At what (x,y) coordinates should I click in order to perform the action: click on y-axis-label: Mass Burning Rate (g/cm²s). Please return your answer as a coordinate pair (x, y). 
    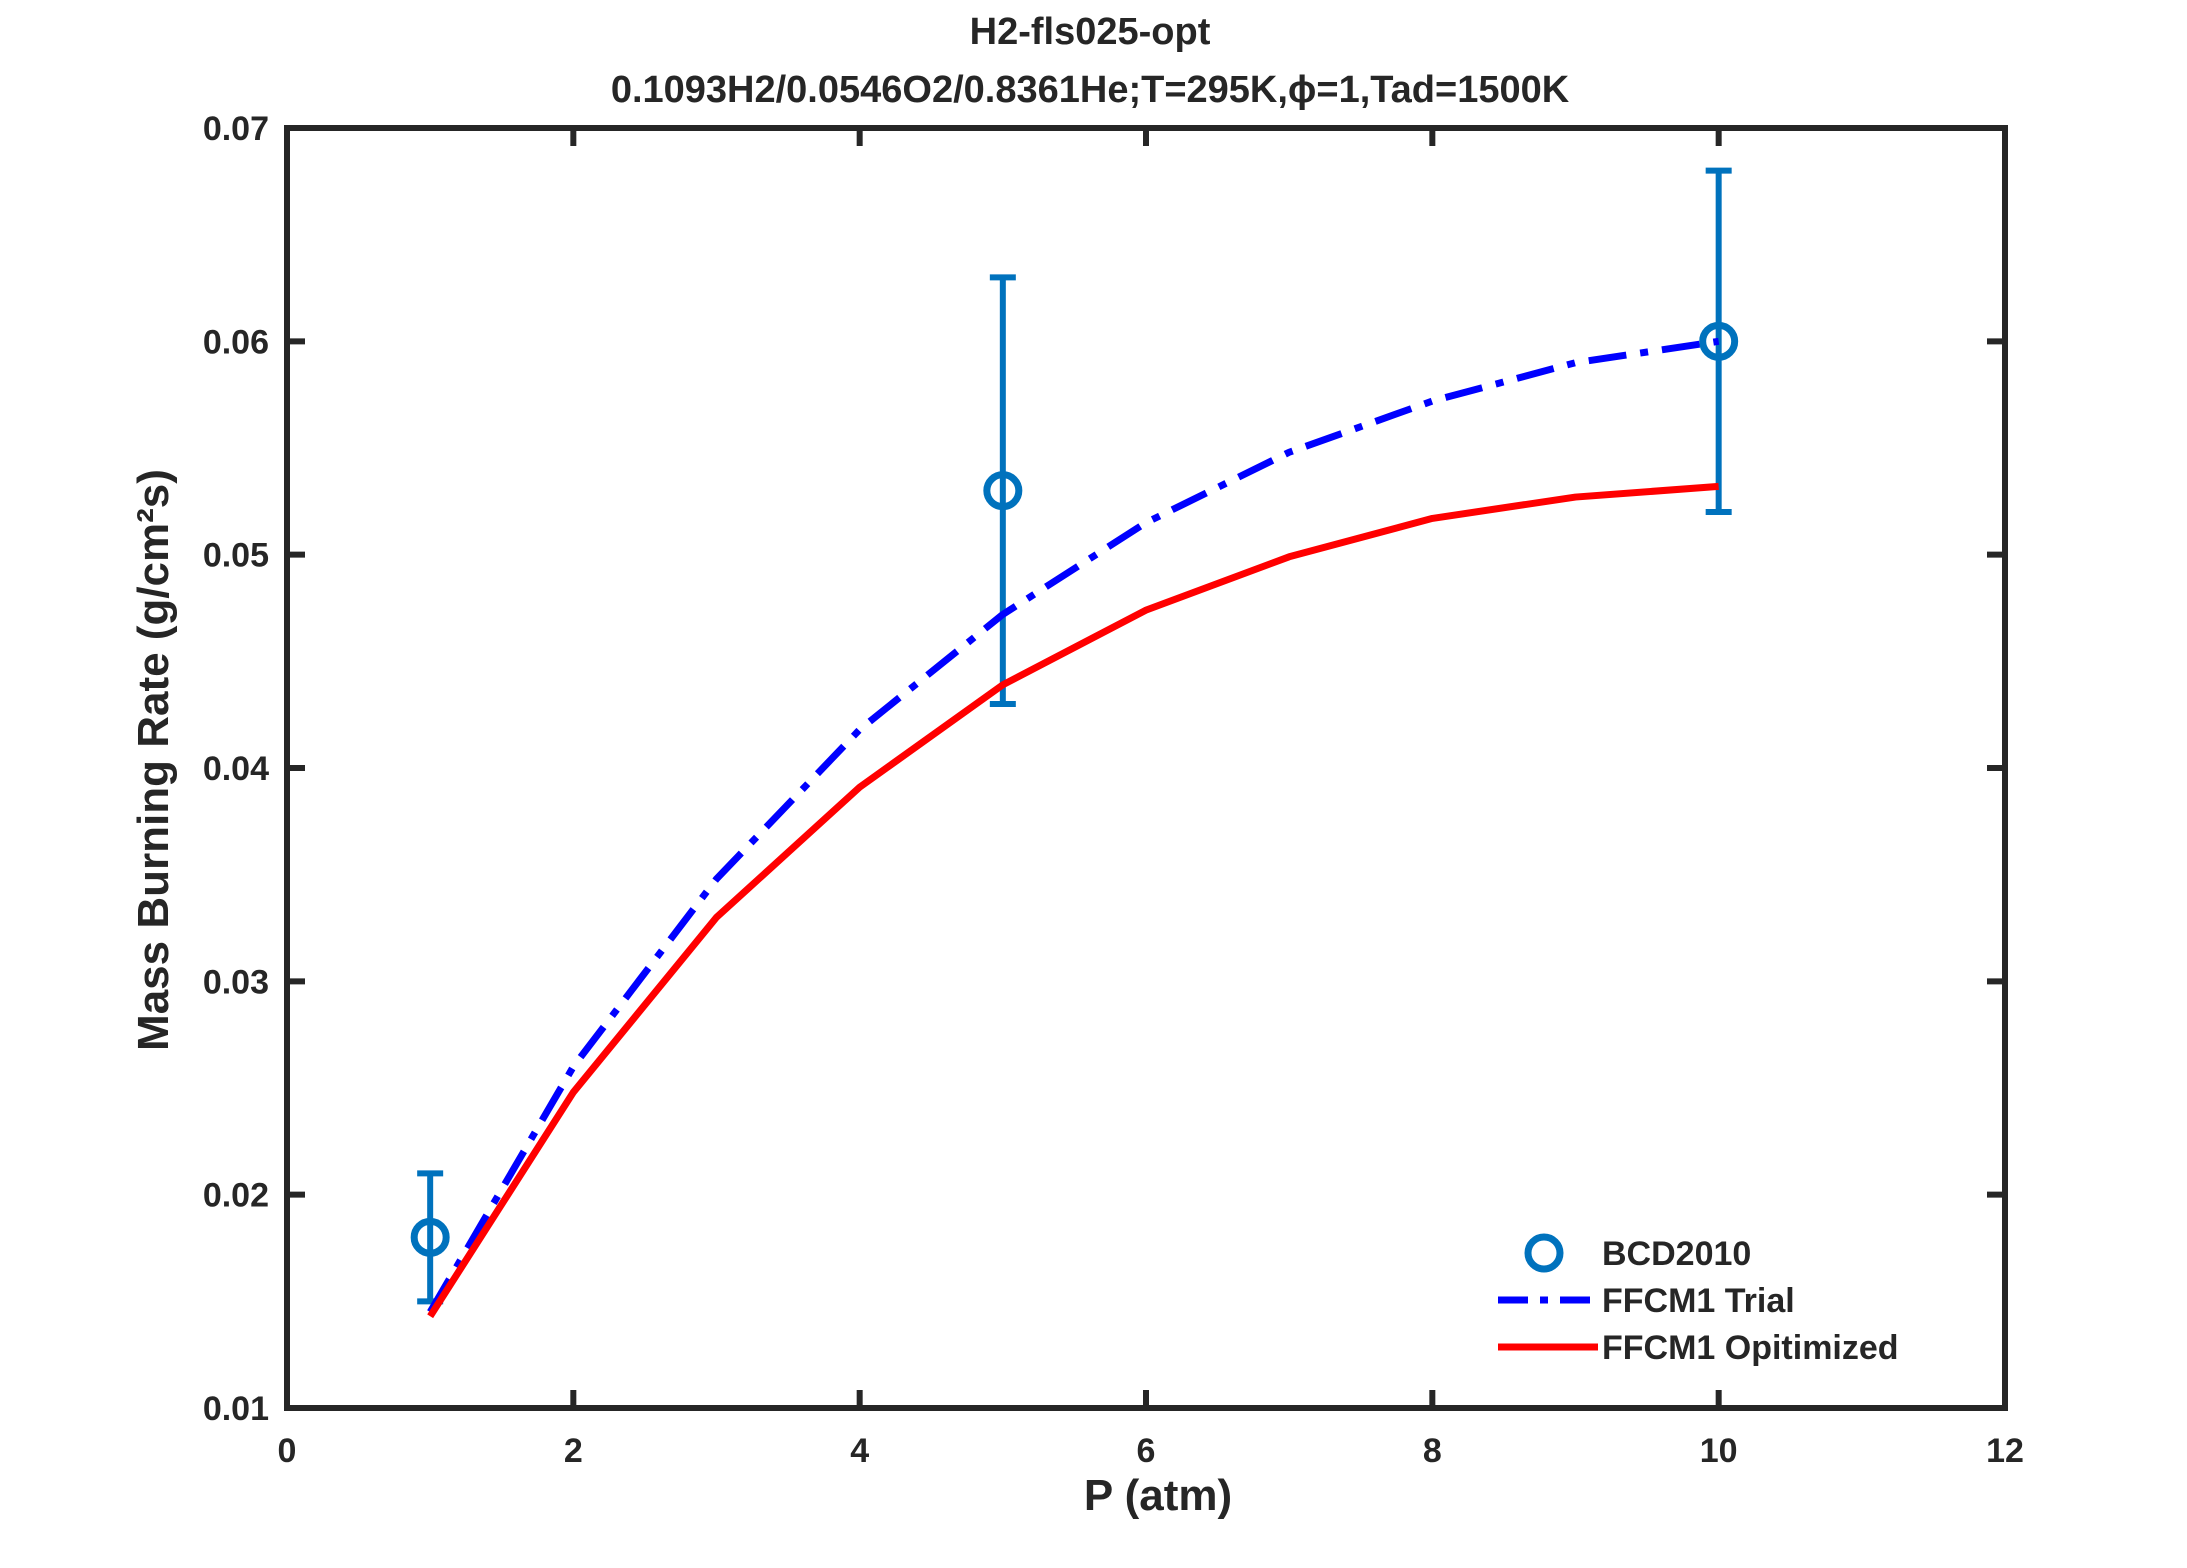
    Looking at the image, I should click on (153, 760).